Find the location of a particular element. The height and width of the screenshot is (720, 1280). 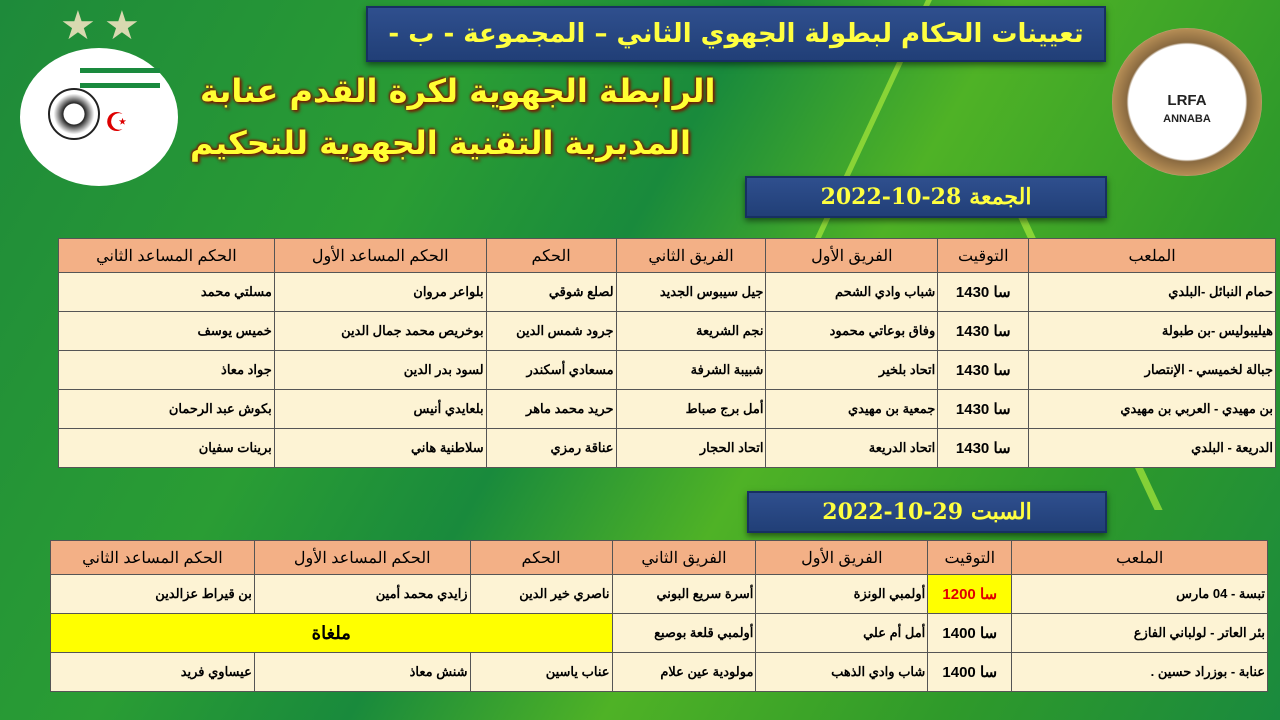

cell-assistant-1: بلواعر مروان is located at coordinates (380, 292).